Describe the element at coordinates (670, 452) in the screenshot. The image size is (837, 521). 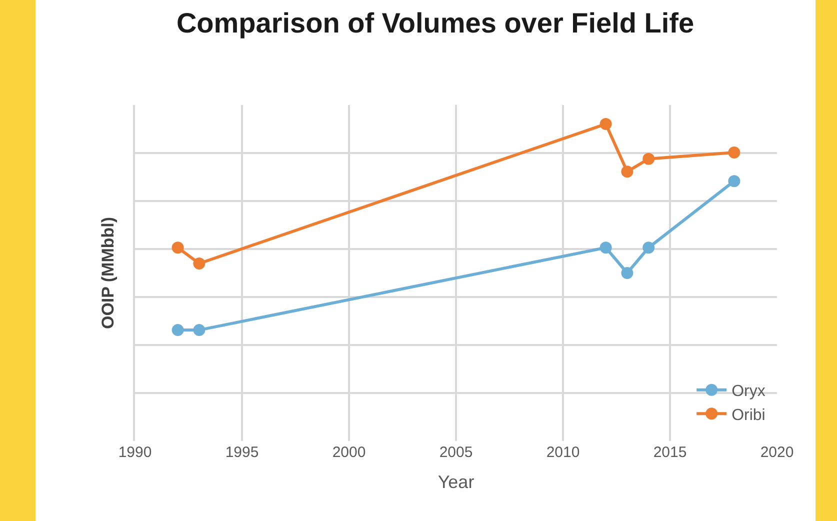
I see `x-tick-label: 2015` at that location.